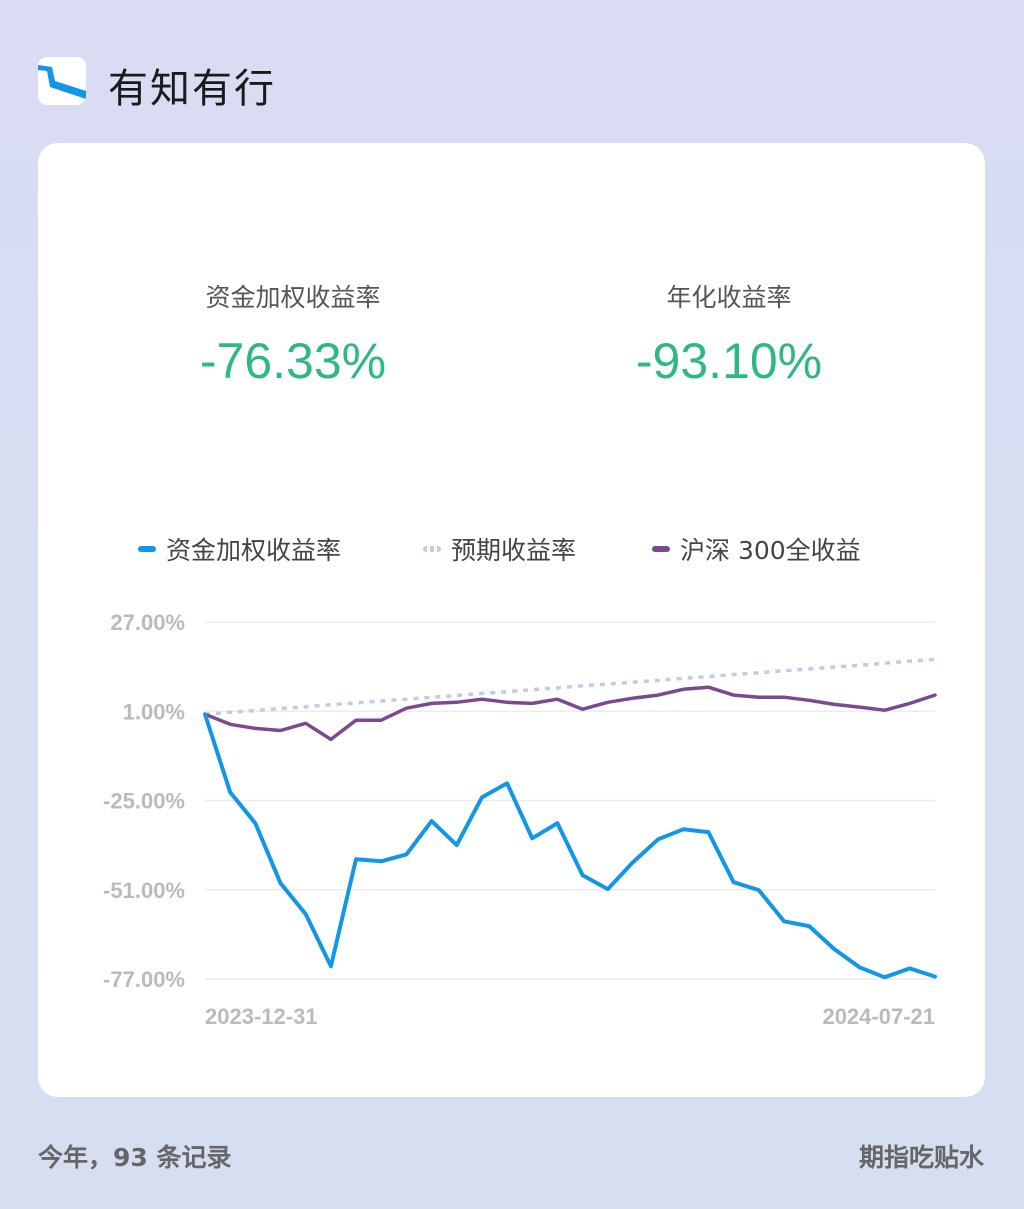 The height and width of the screenshot is (1209, 1024). What do you see at coordinates (514, 550) in the screenshot?
I see `legend-label: 预期收益率` at bounding box center [514, 550].